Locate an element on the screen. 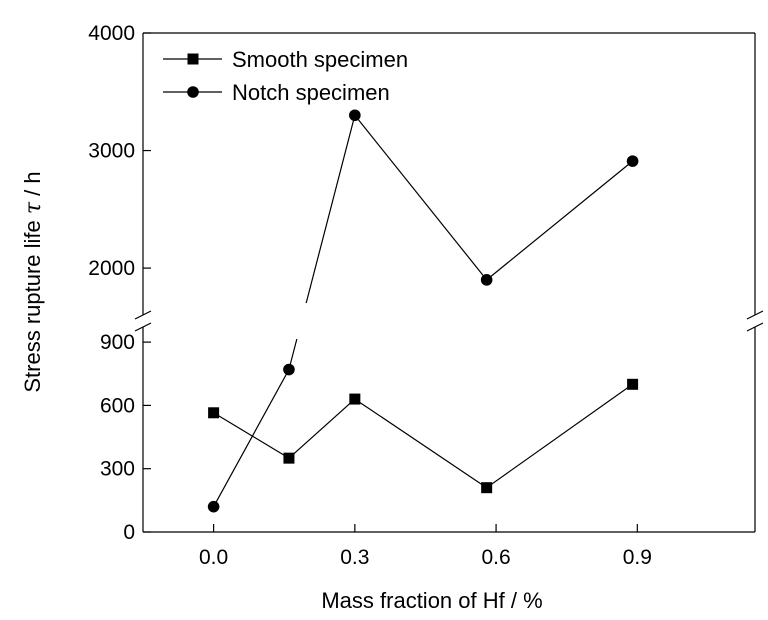 The image size is (768, 620). legend: Smooth specimen Notch specimen is located at coordinates (285, 76).